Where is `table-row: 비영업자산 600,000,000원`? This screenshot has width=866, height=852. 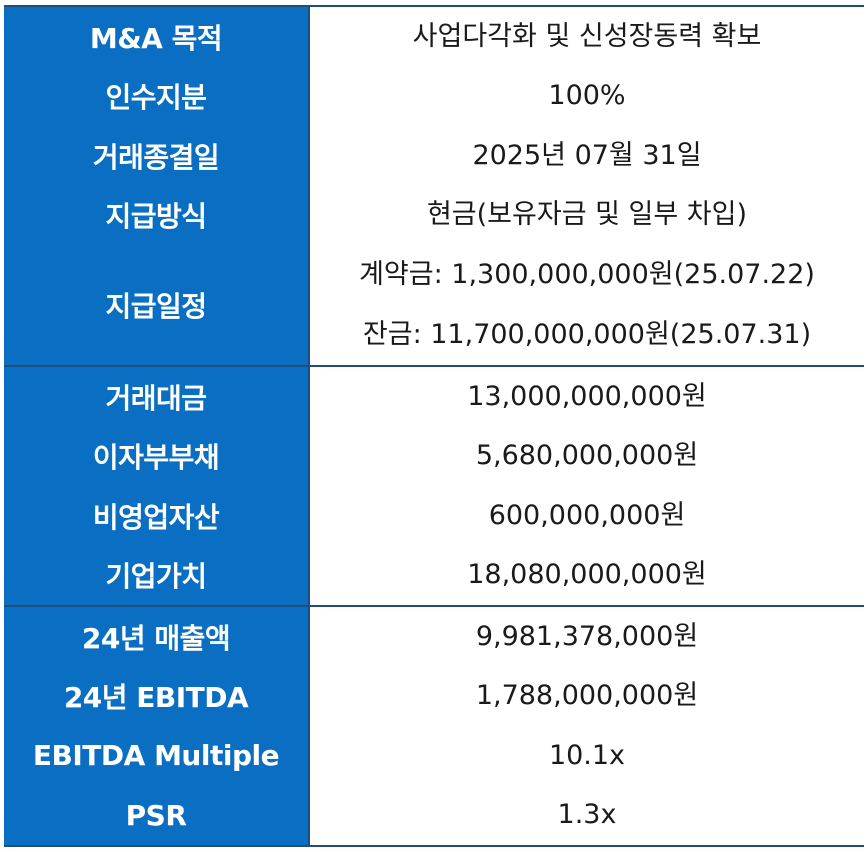 table-row: 비영업자산 600,000,000원 is located at coordinates (434, 516).